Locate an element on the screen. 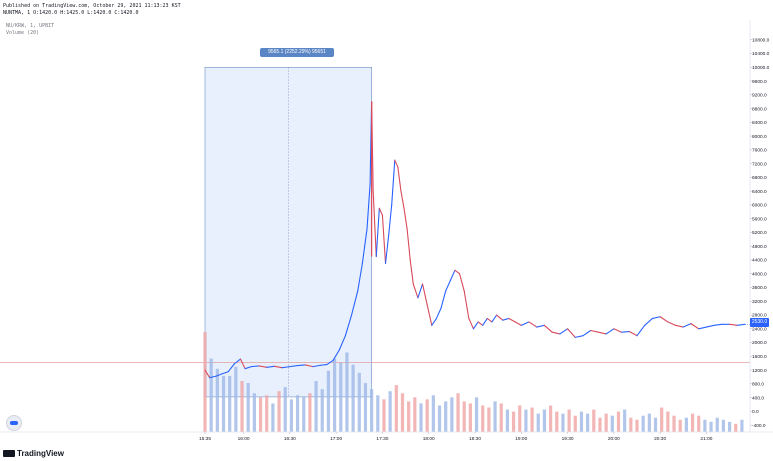 Image resolution: width=773 pixels, height=461 pixels. x-tick-label: 18:30 is located at coordinates (475, 439).